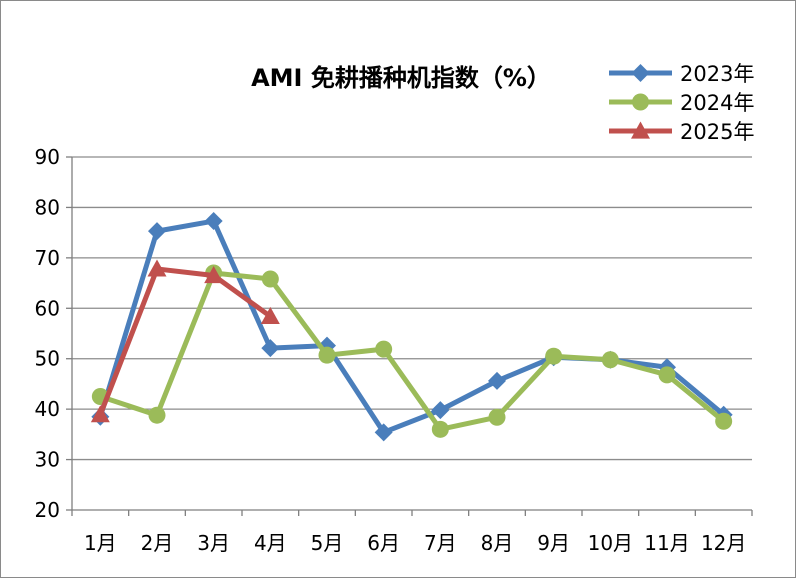  Describe the element at coordinates (47, 460) in the screenshot. I see `y-tick-label: 30` at that location.